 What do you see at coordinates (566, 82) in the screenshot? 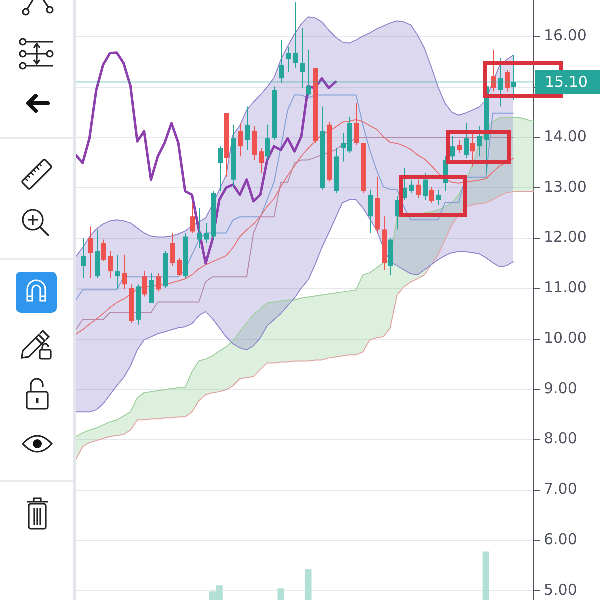
I see `ref-line-label: 15.10` at bounding box center [566, 82].